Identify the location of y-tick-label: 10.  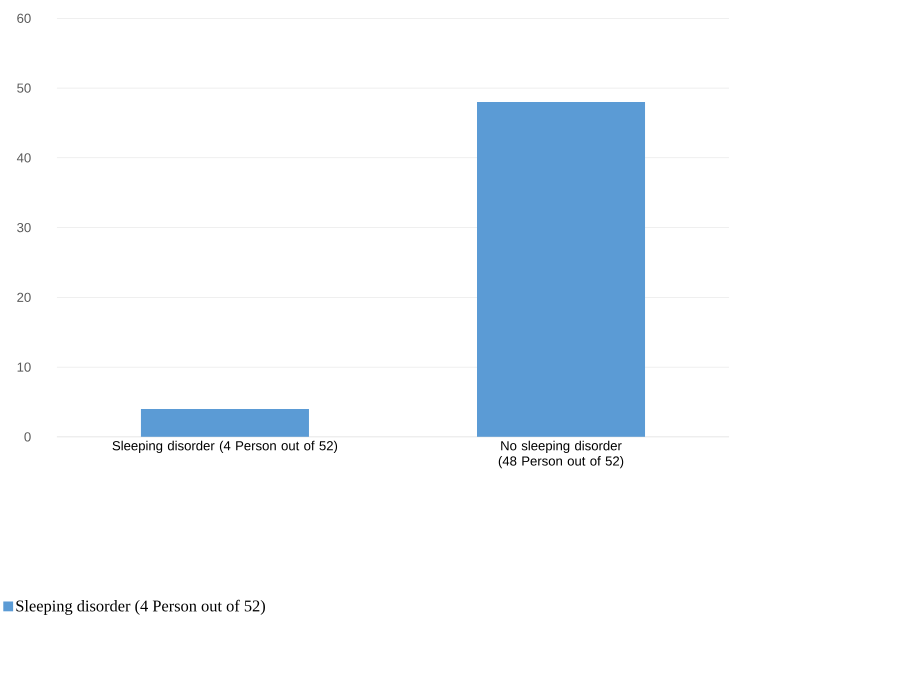
(24, 367).